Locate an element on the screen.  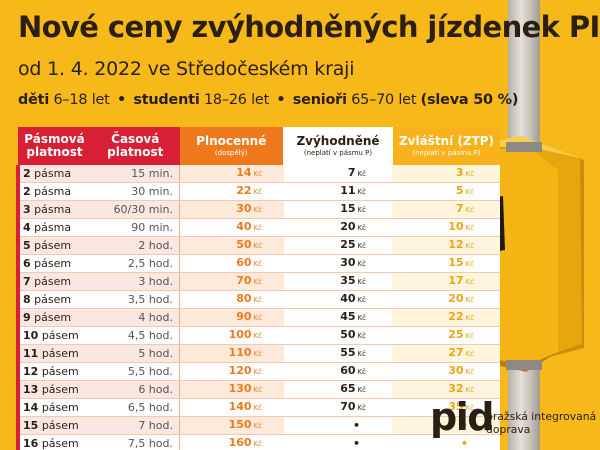
group-children-age: 6–18 let is located at coordinates (81, 100).